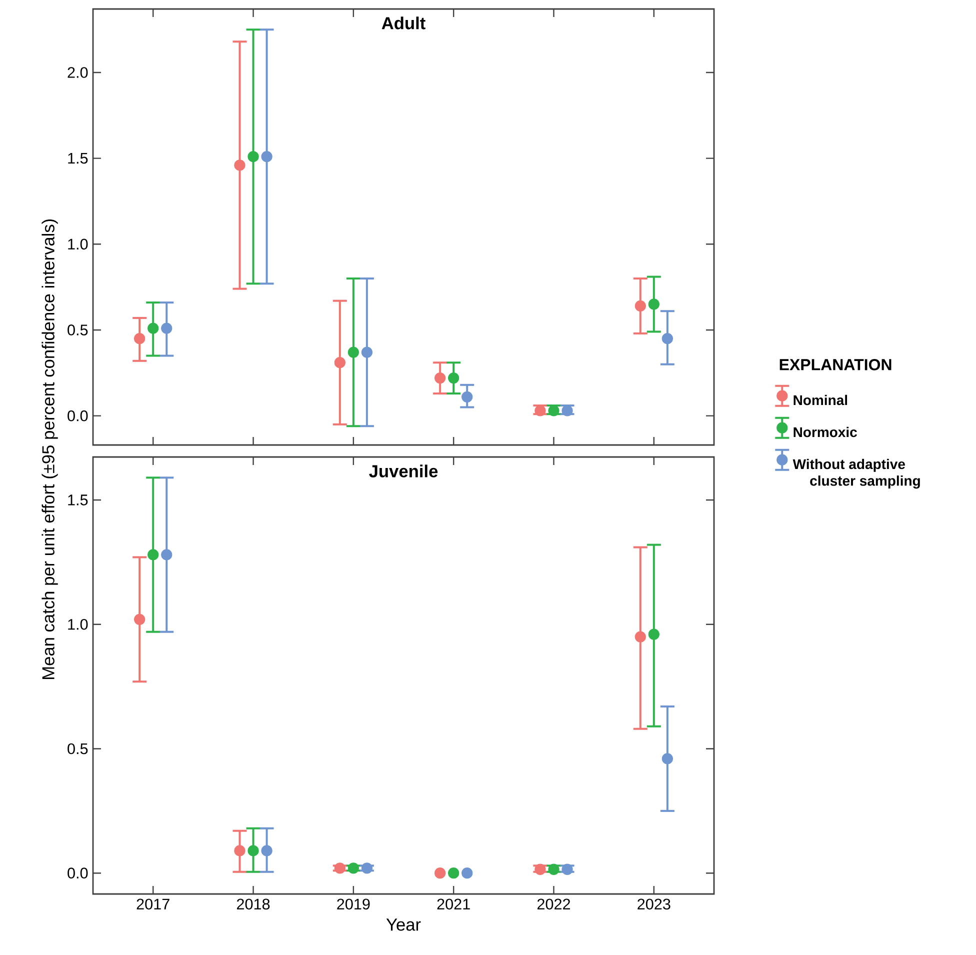 The height and width of the screenshot is (955, 976). Describe the element at coordinates (654, 904) in the screenshot. I see `x-tick-label: 2023` at that location.